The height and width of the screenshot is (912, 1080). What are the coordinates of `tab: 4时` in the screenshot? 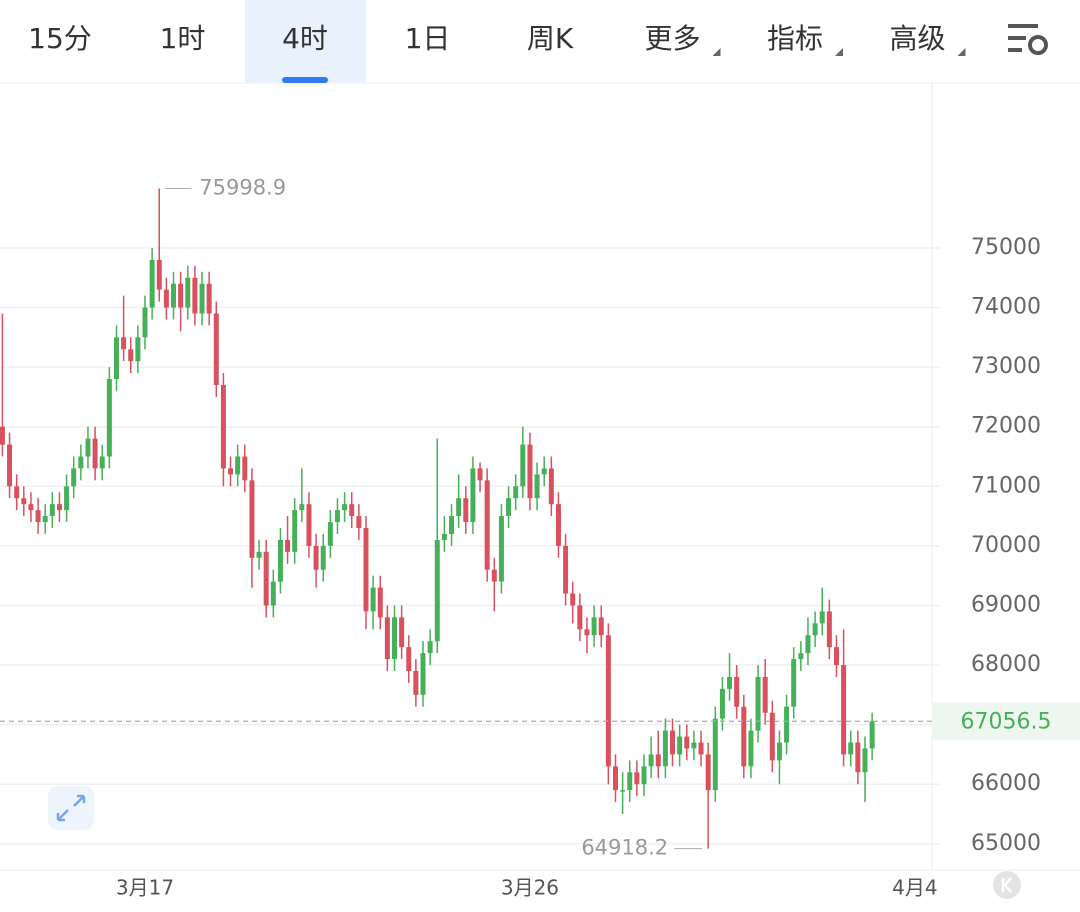 It's located at (305, 38).